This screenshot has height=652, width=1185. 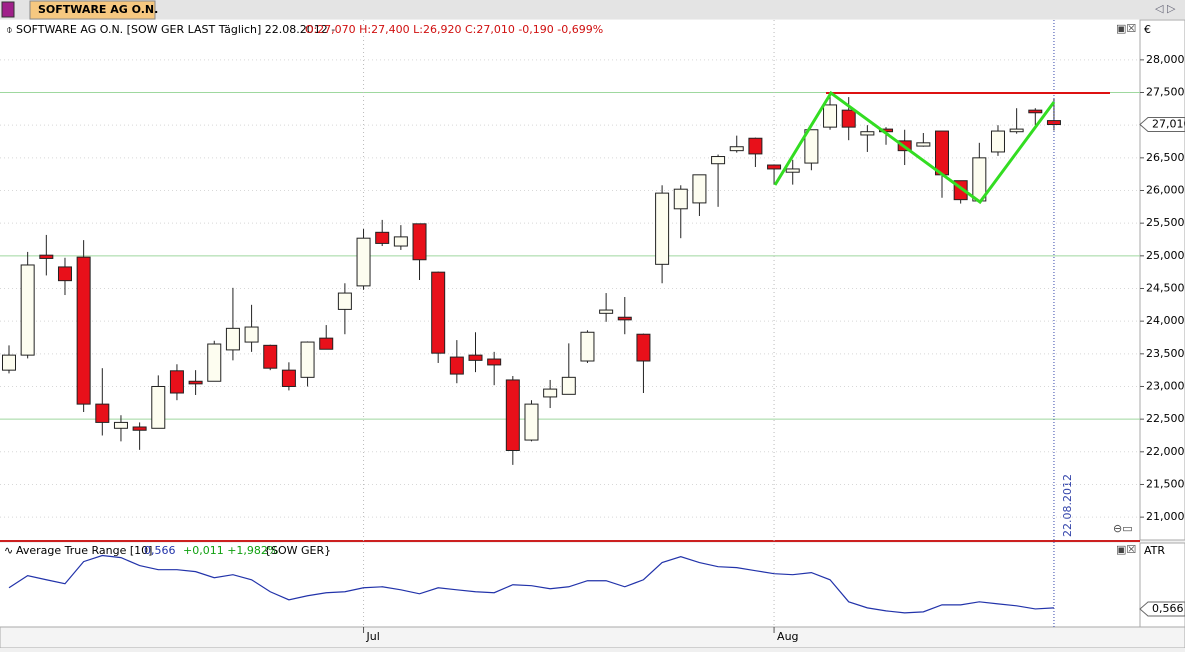 What do you see at coordinates (1165, 320) in the screenshot?
I see `y-tick-label: 24,000` at bounding box center [1165, 320].